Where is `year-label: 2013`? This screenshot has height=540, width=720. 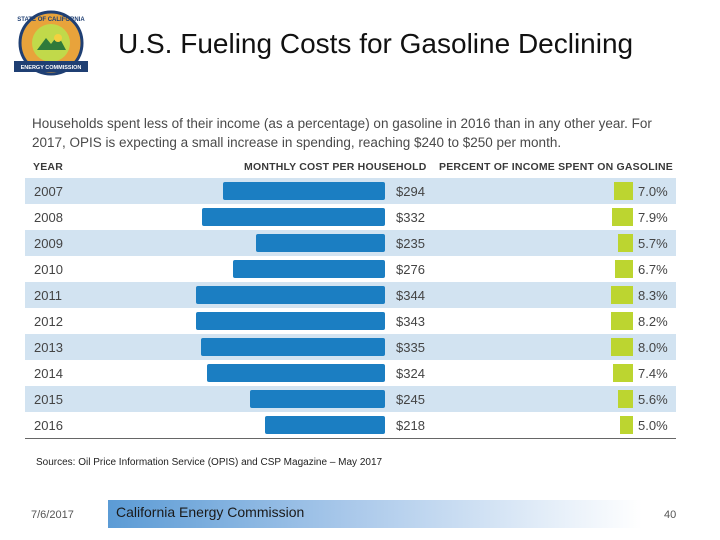
year-label: 2013 is located at coordinates (48, 347).